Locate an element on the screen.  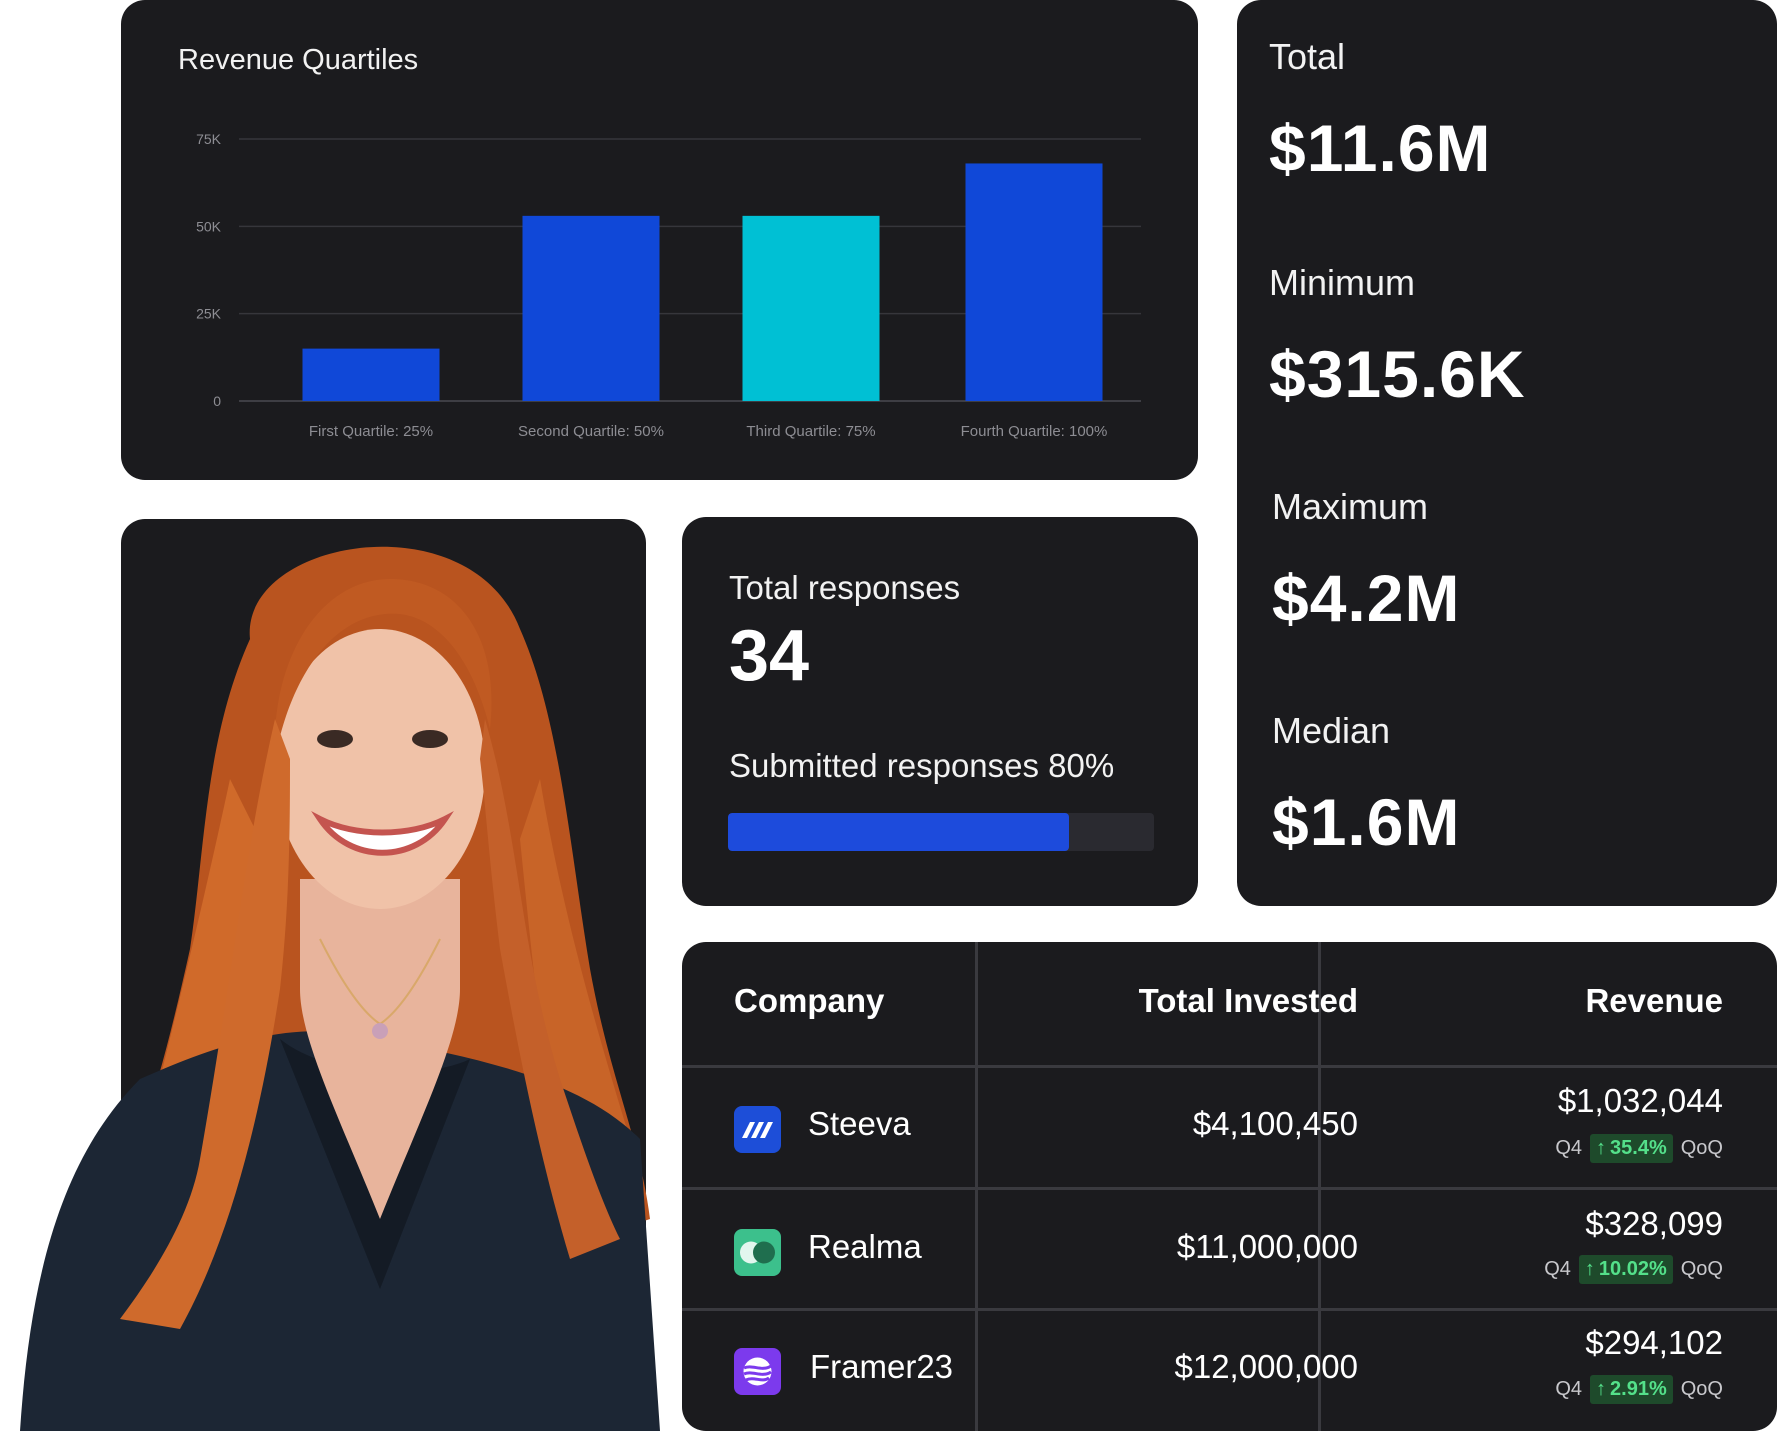
steeva-logo-icon is located at coordinates (757, 1129).